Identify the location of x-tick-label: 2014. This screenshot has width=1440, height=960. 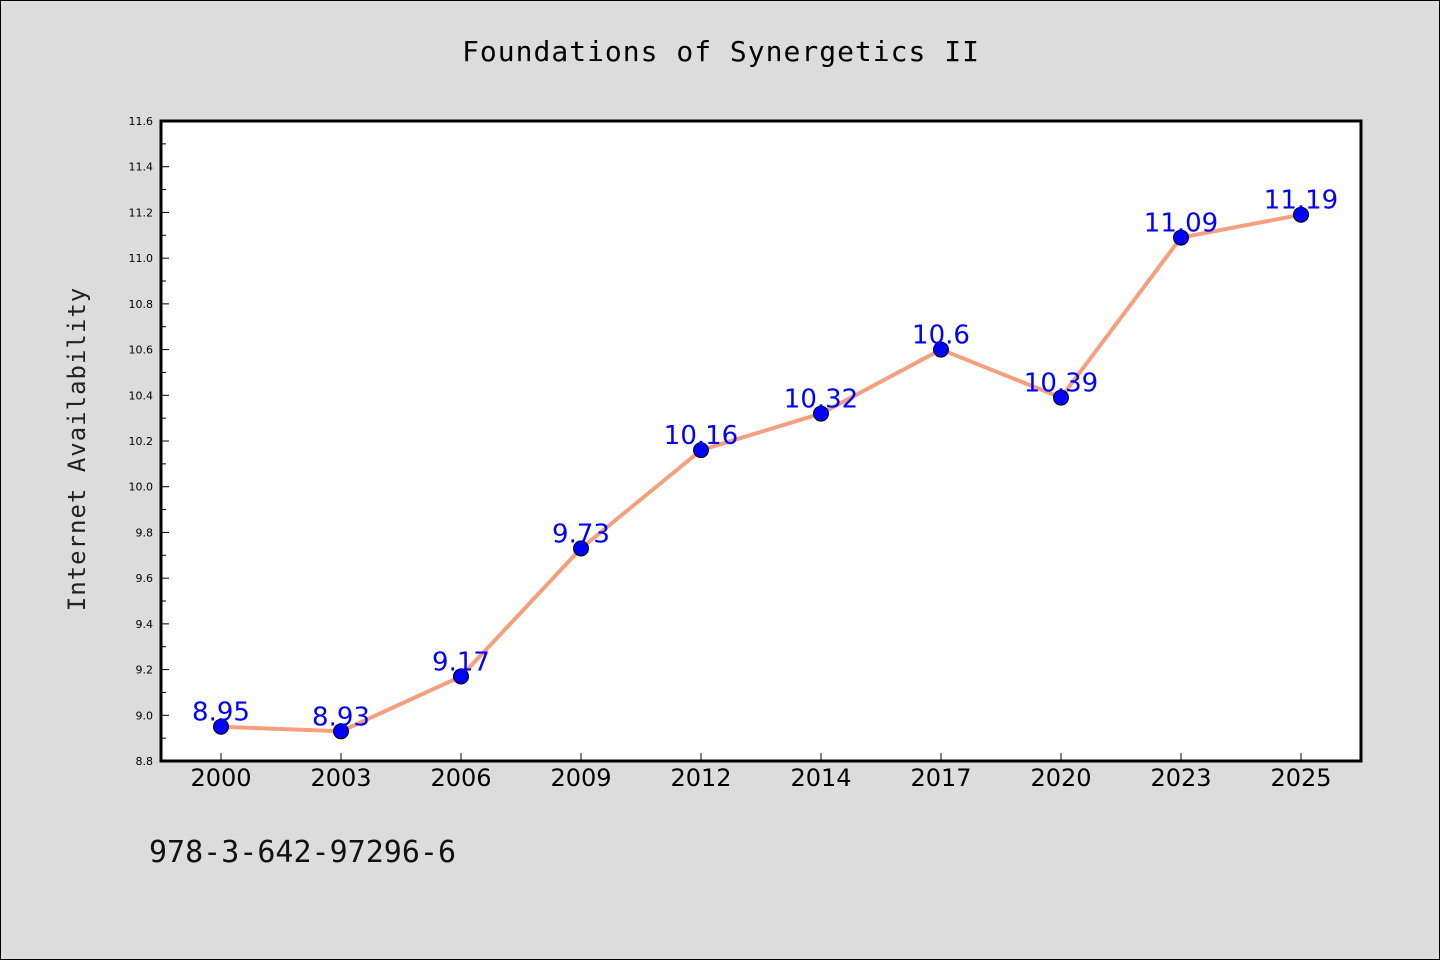
(820, 778).